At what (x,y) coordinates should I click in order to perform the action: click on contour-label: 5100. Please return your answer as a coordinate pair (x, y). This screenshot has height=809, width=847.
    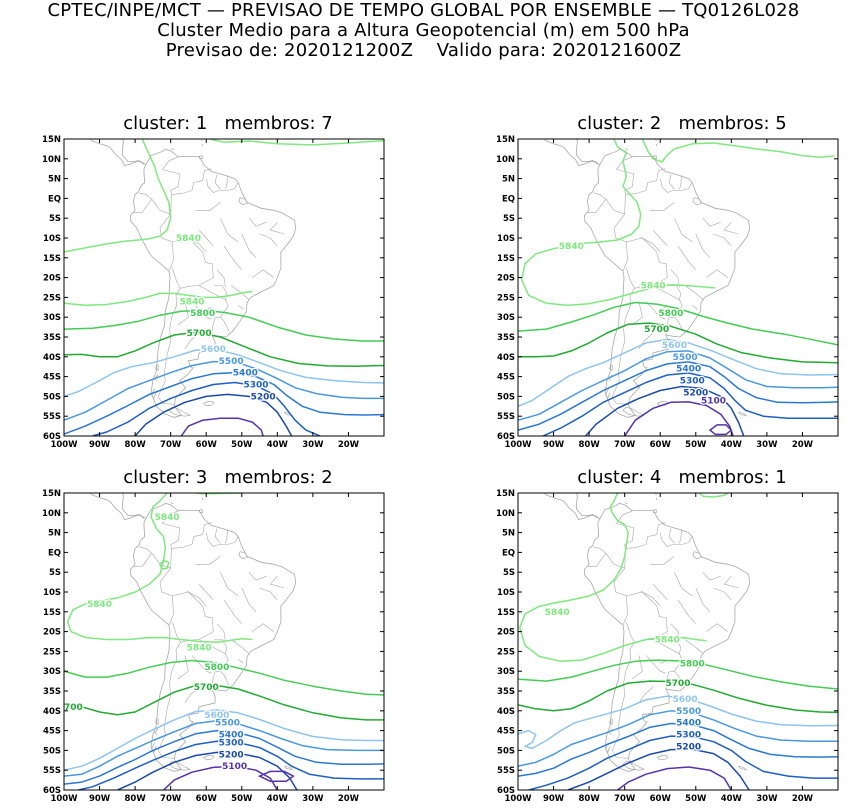
    Looking at the image, I should click on (713, 401).